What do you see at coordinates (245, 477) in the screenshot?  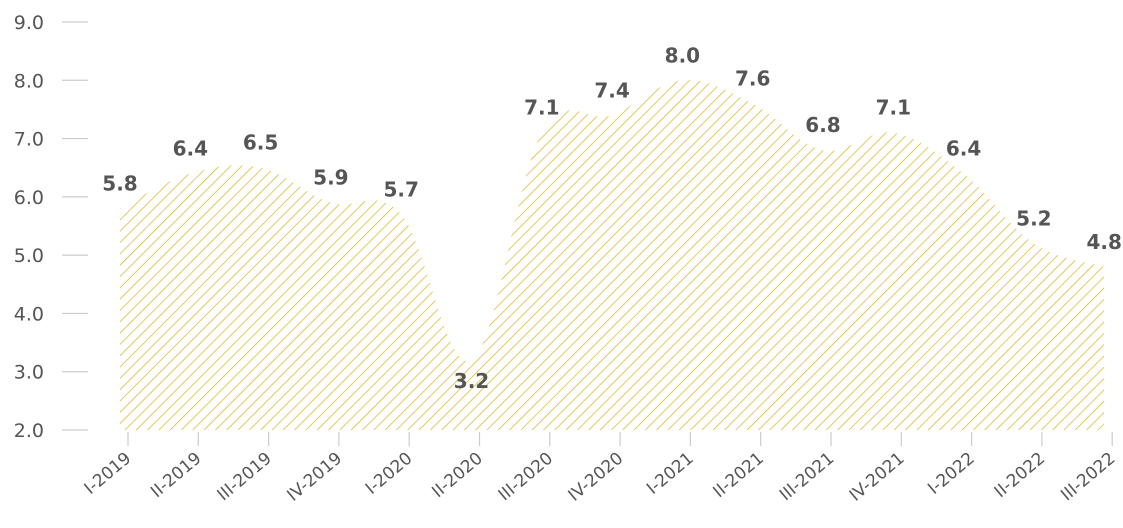 I see `x-tick-label: III-2019` at bounding box center [245, 477].